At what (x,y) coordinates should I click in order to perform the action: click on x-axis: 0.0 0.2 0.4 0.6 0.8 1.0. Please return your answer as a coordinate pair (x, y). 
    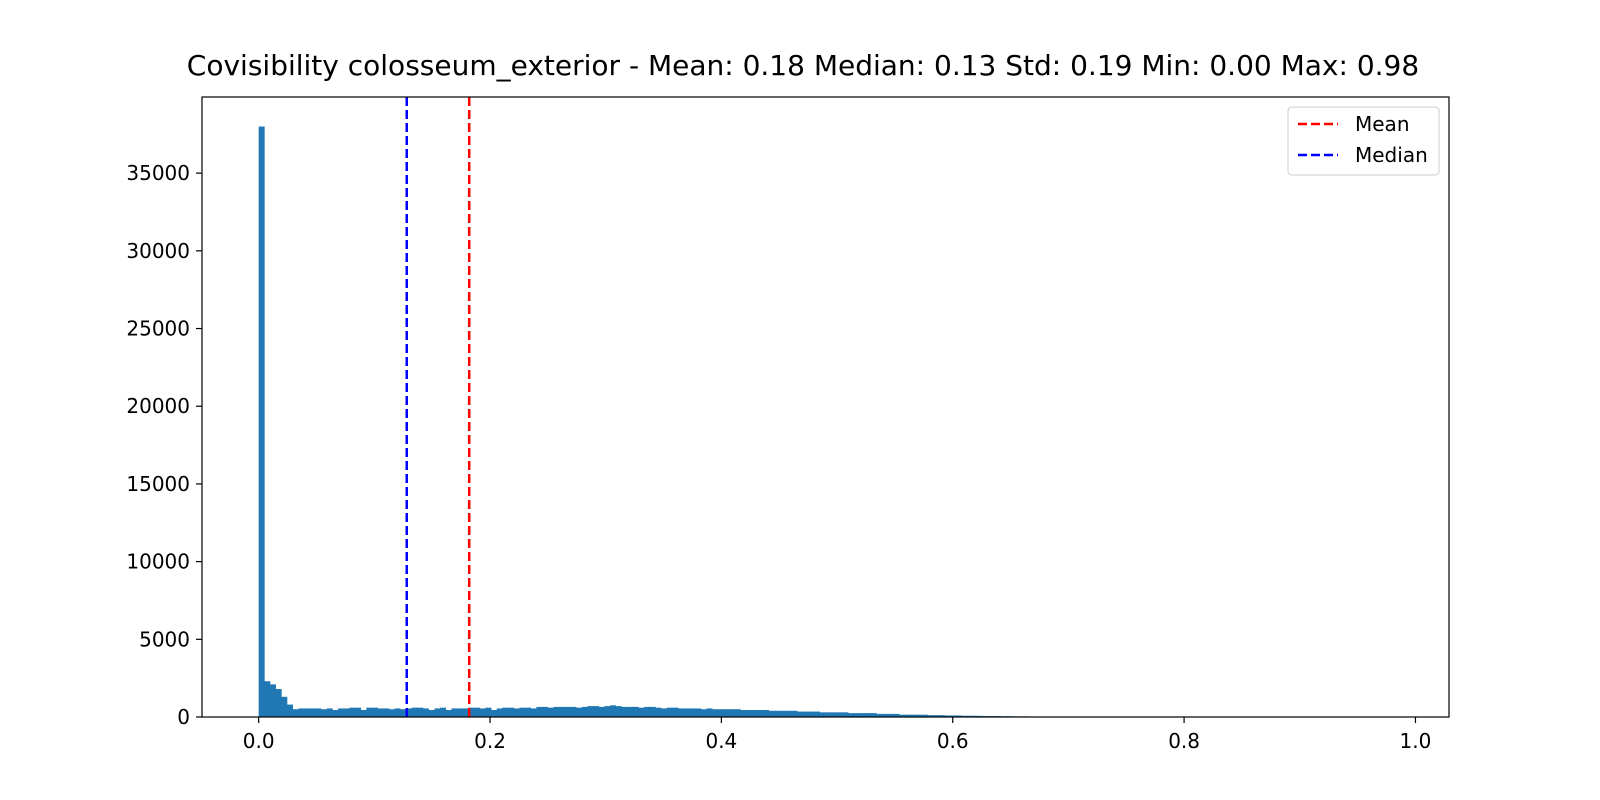
    Looking at the image, I should click on (837, 735).